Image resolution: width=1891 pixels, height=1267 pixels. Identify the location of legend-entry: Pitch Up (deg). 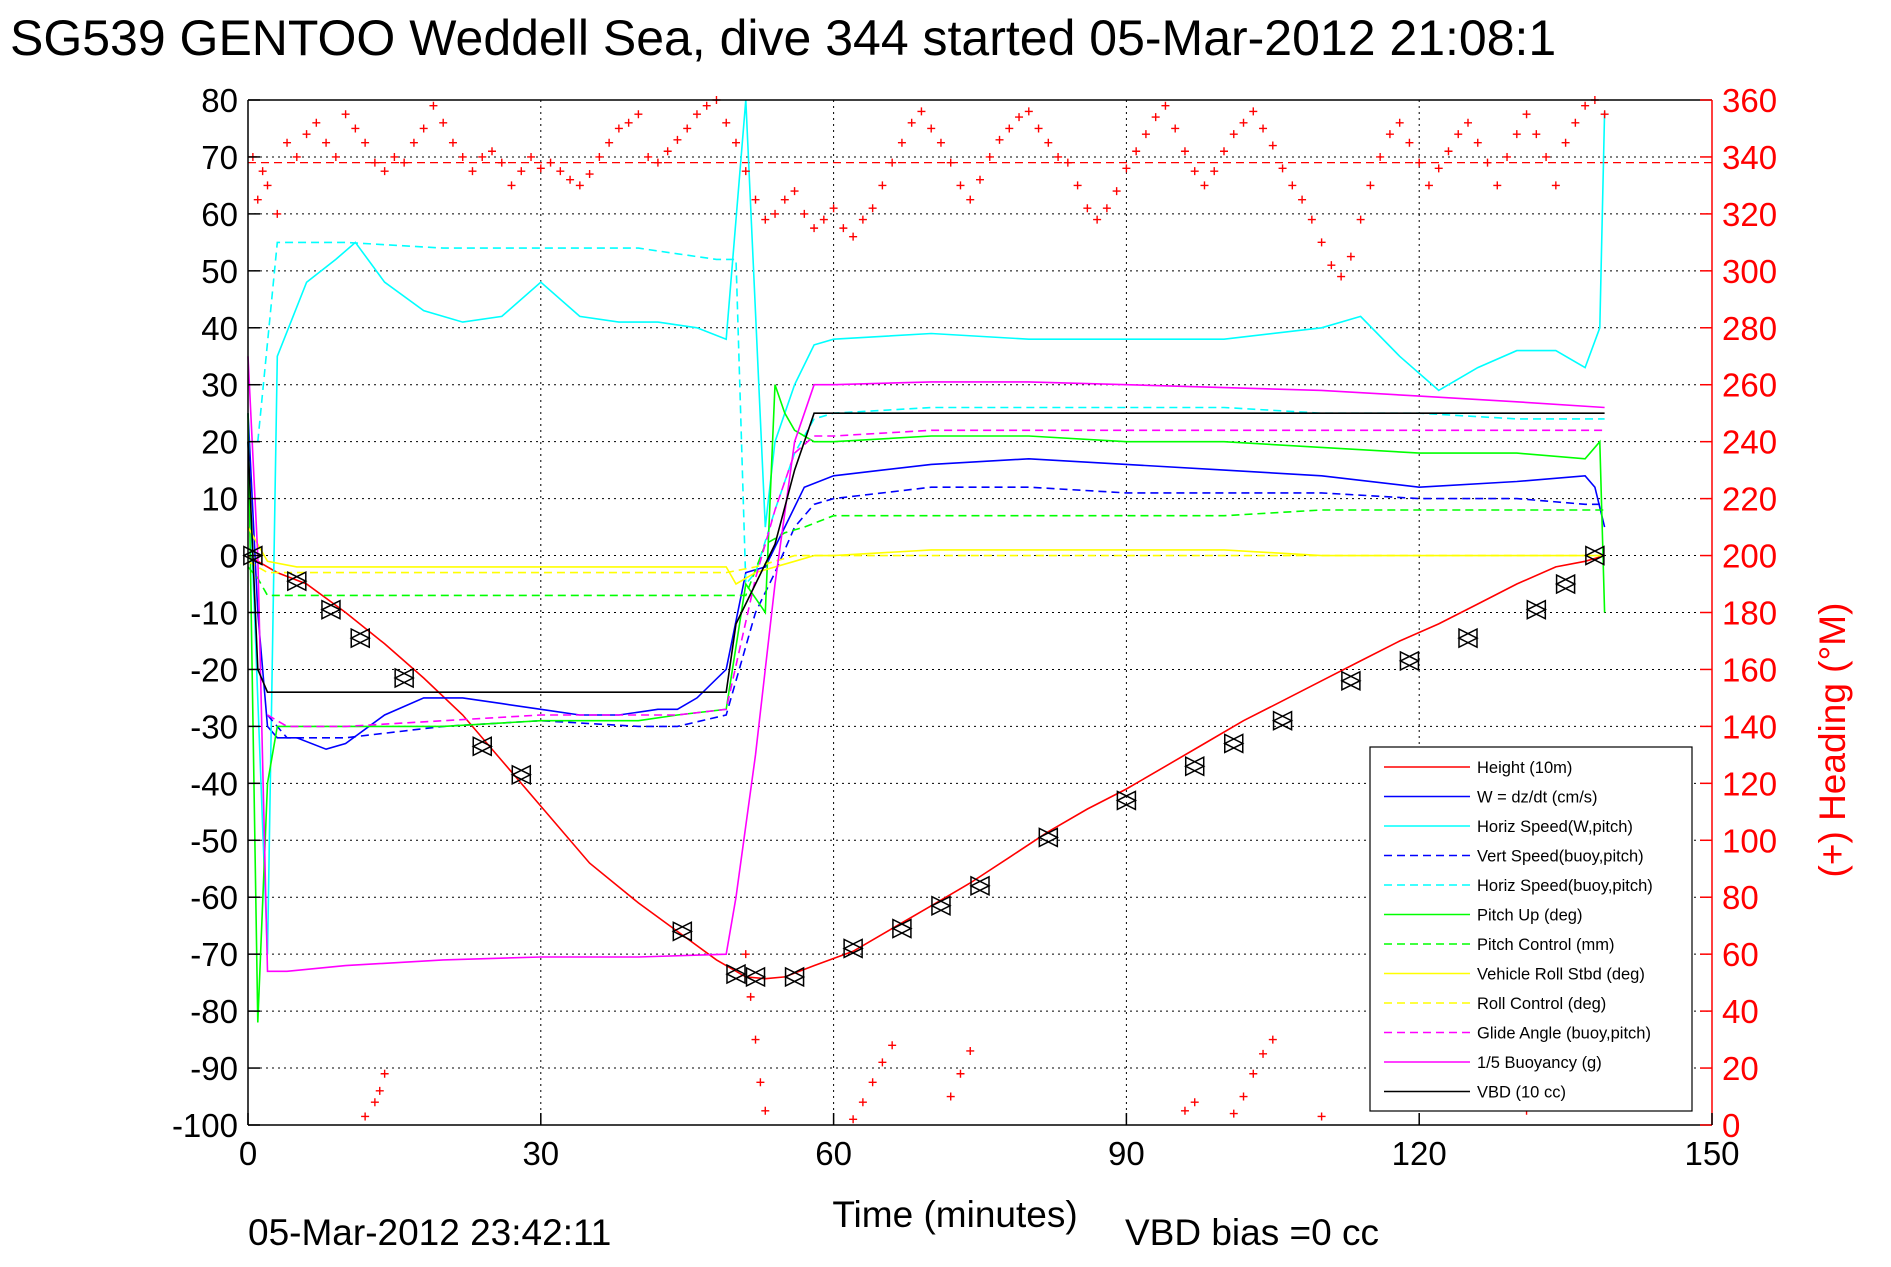
(1529, 916).